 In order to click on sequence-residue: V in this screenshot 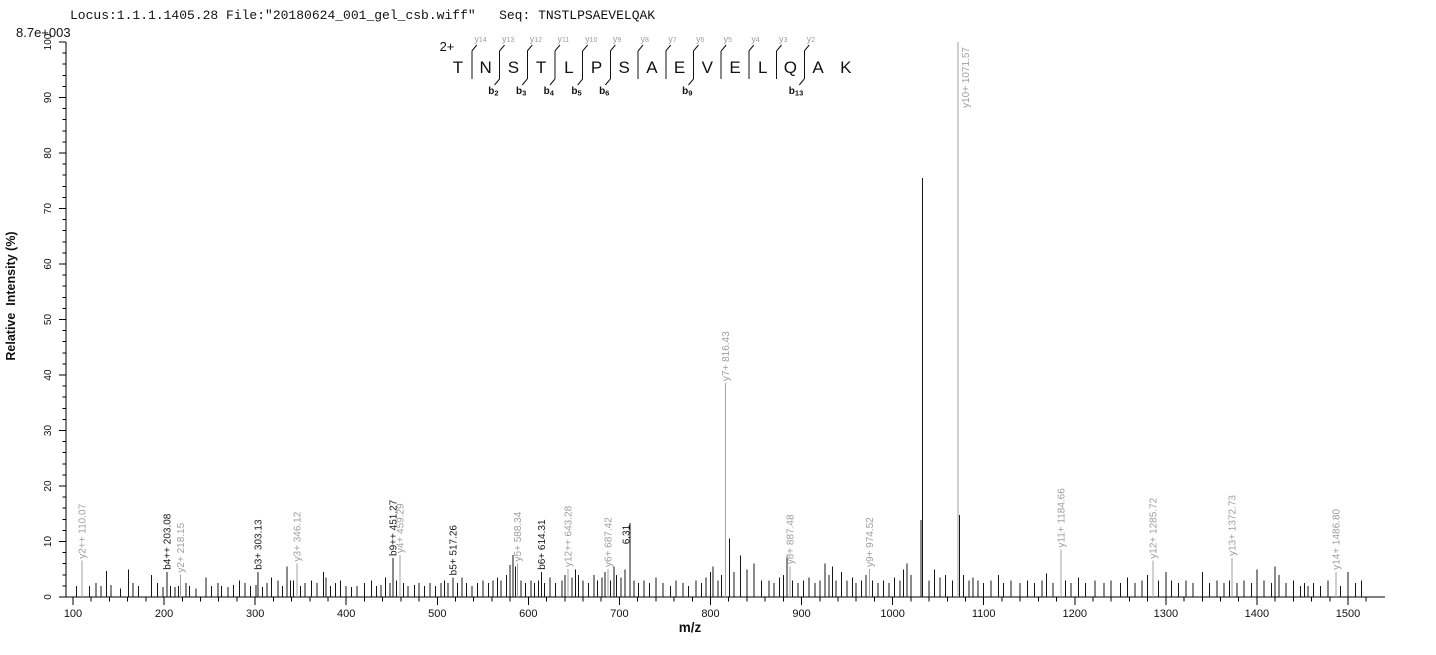, I will do `click(708, 67)`.